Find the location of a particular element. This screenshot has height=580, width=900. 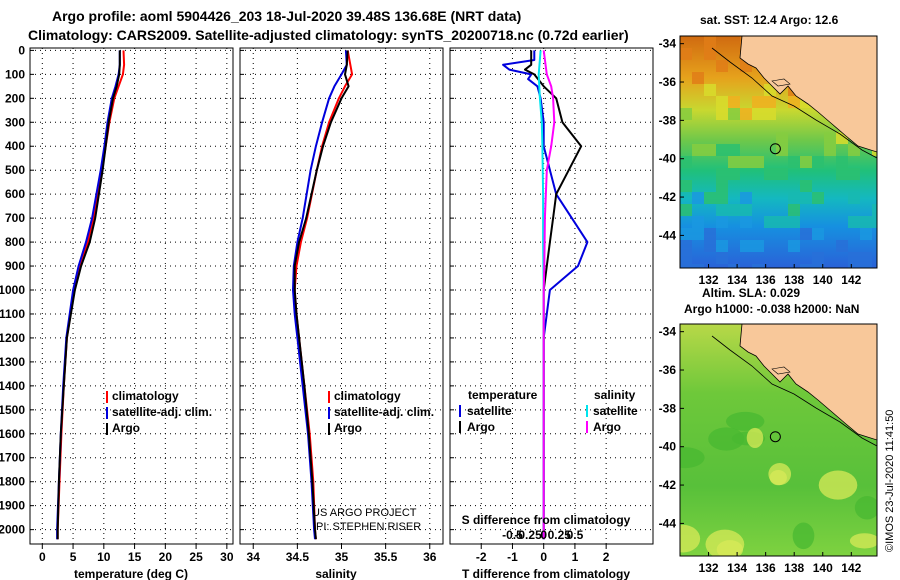

depth-tick-label: 300 is located at coordinates (15, 122).